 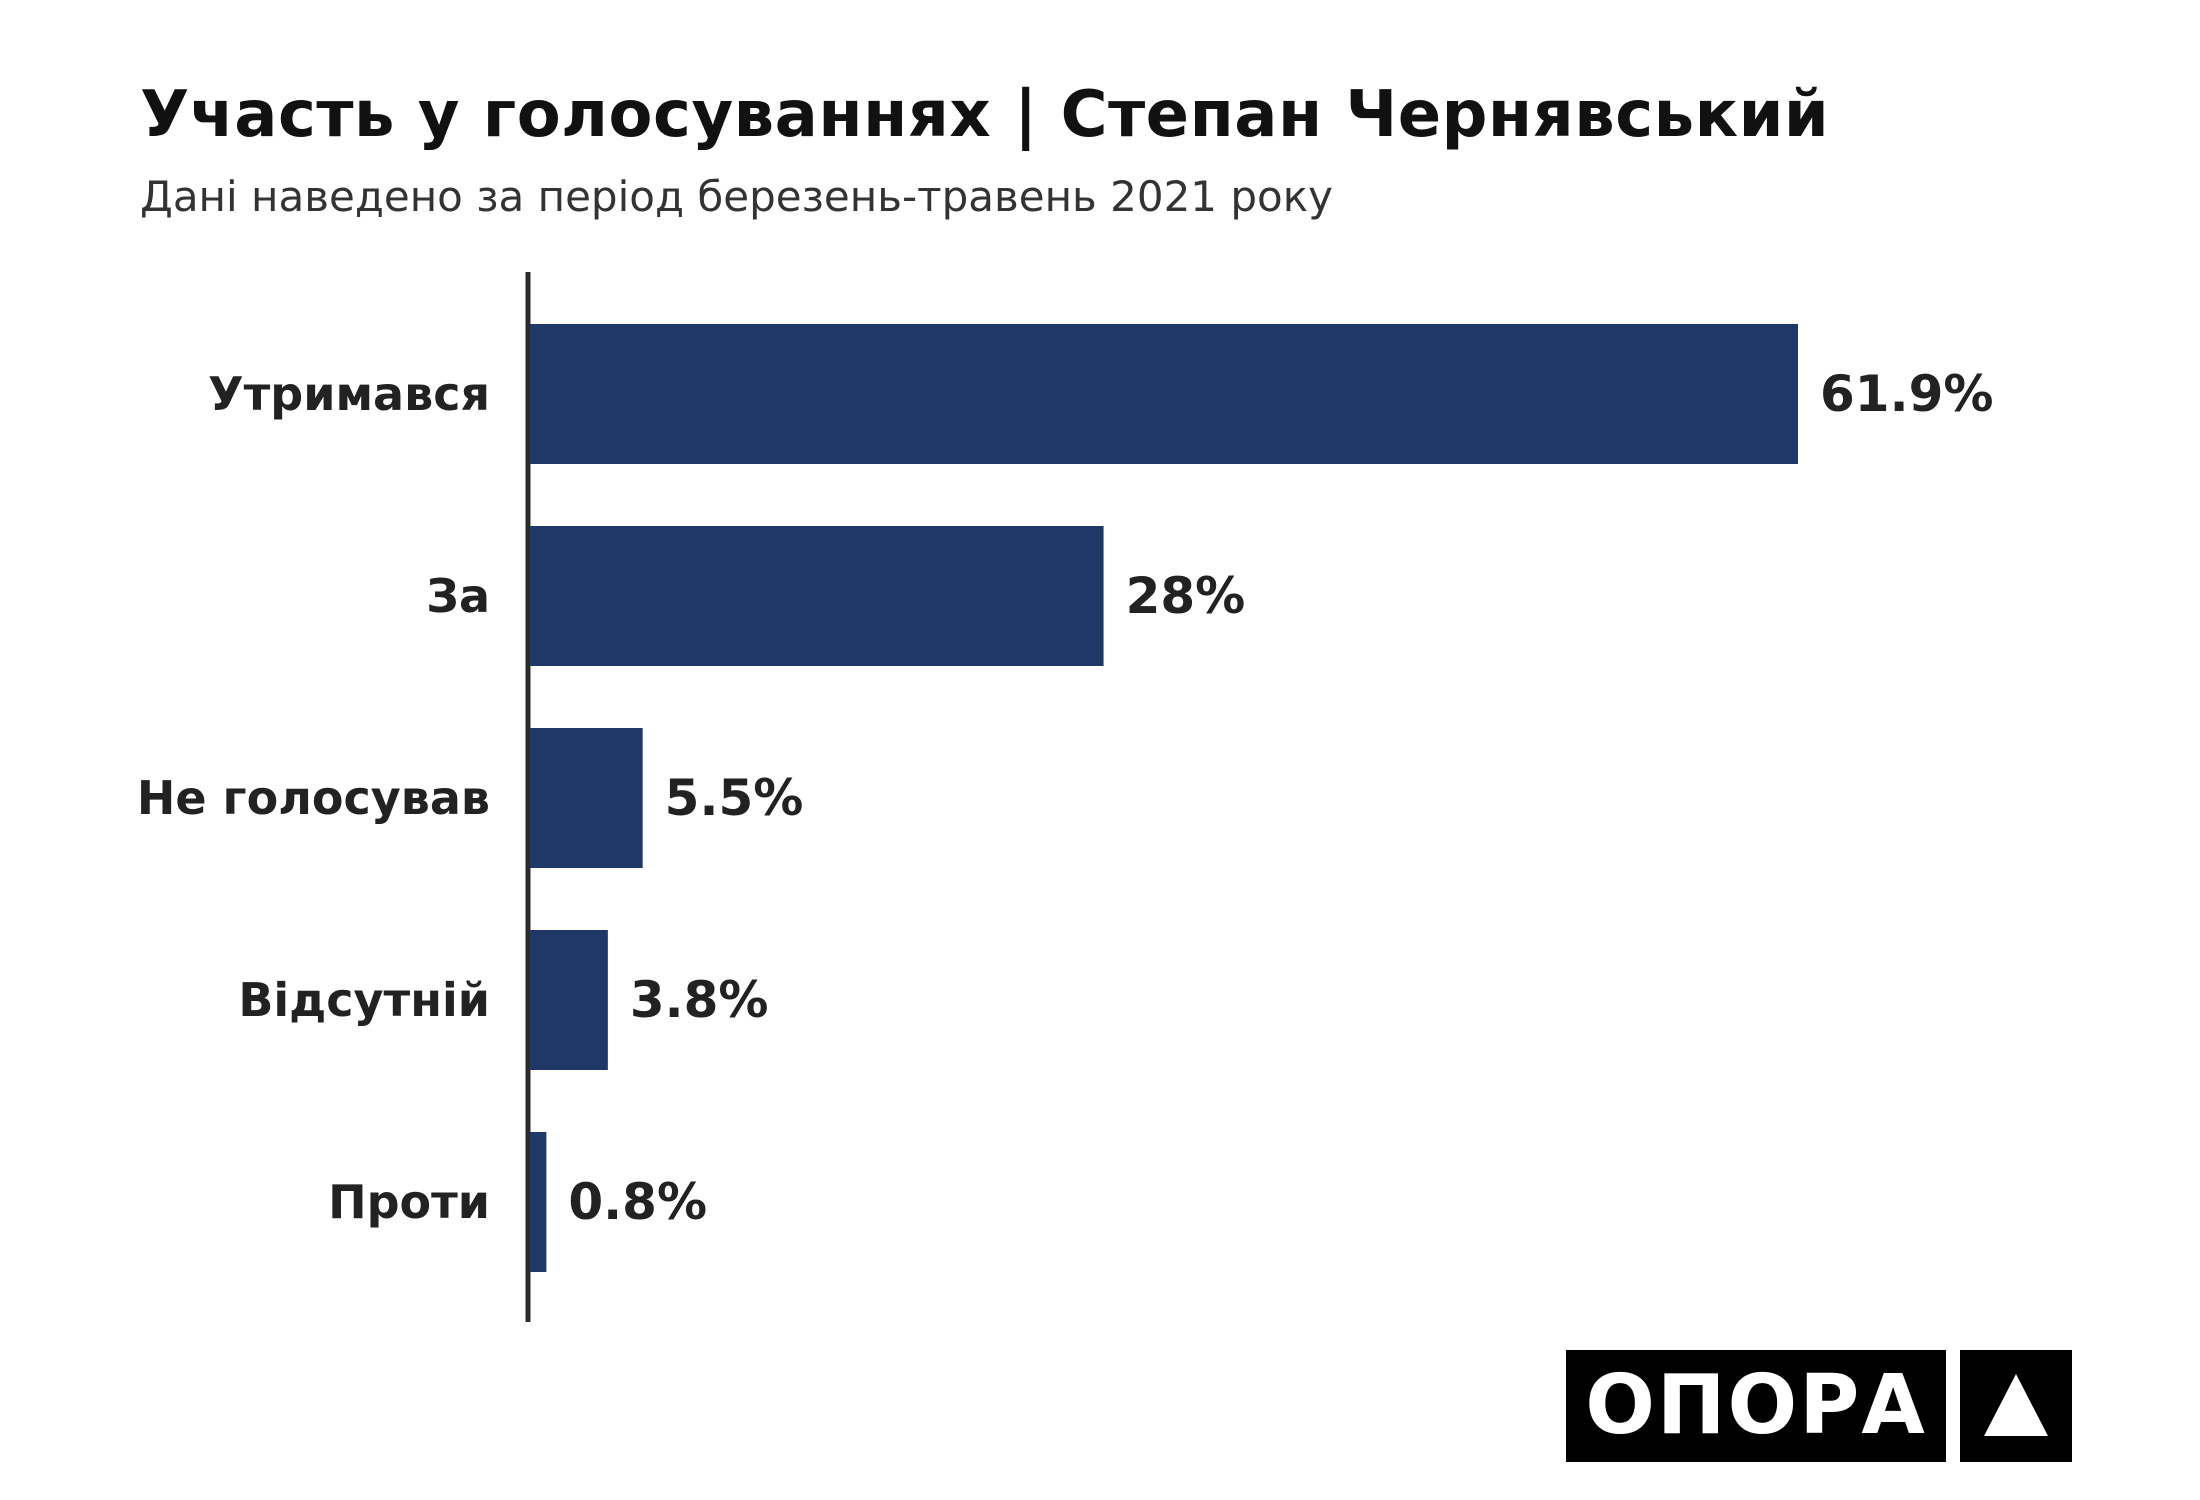 What do you see at coordinates (1186, 596) in the screenshot?
I see `value-label-2: 28%` at bounding box center [1186, 596].